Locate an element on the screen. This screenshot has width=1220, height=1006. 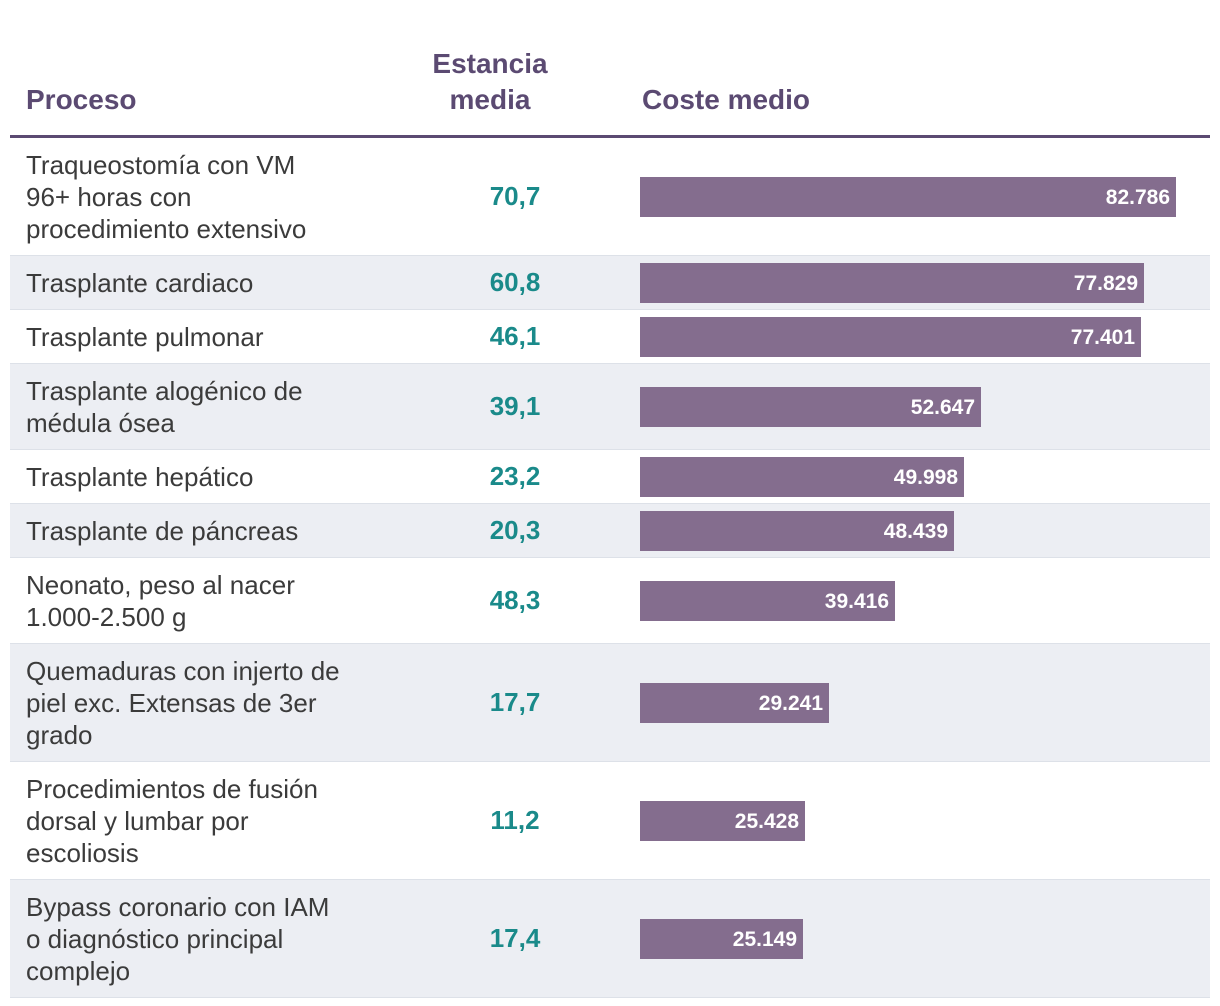
coste-bar-svg: 77.401 is located at coordinates (890, 337).